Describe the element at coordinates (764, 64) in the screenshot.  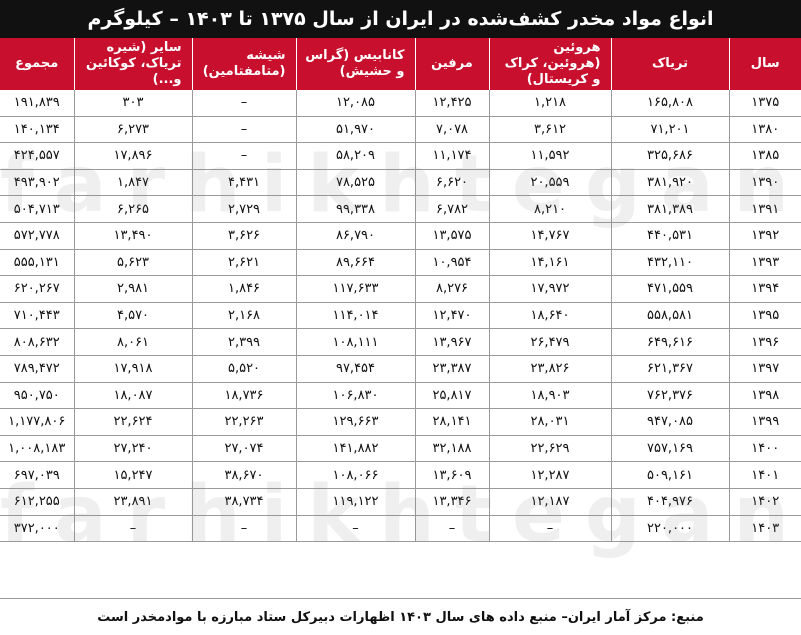
I see `header-year: سال` at that location.